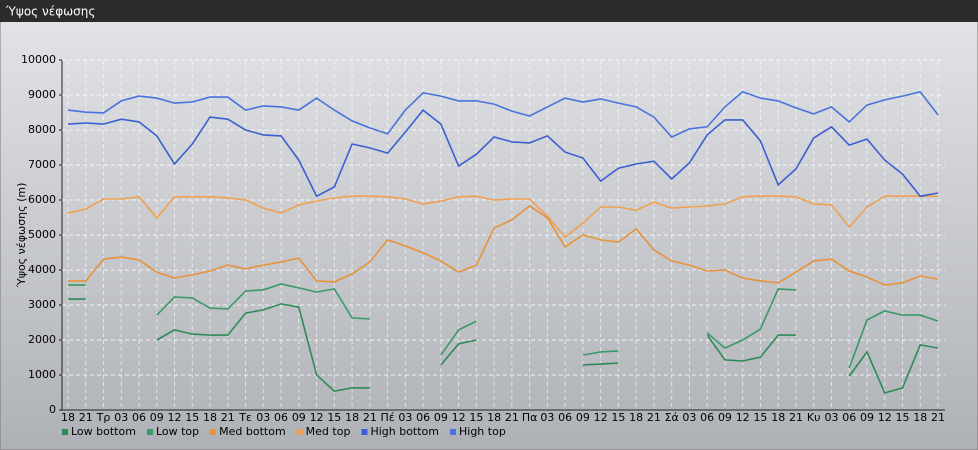 The image size is (978, 450). What do you see at coordinates (52, 409) in the screenshot?
I see `y-tick-label: 0` at bounding box center [52, 409].